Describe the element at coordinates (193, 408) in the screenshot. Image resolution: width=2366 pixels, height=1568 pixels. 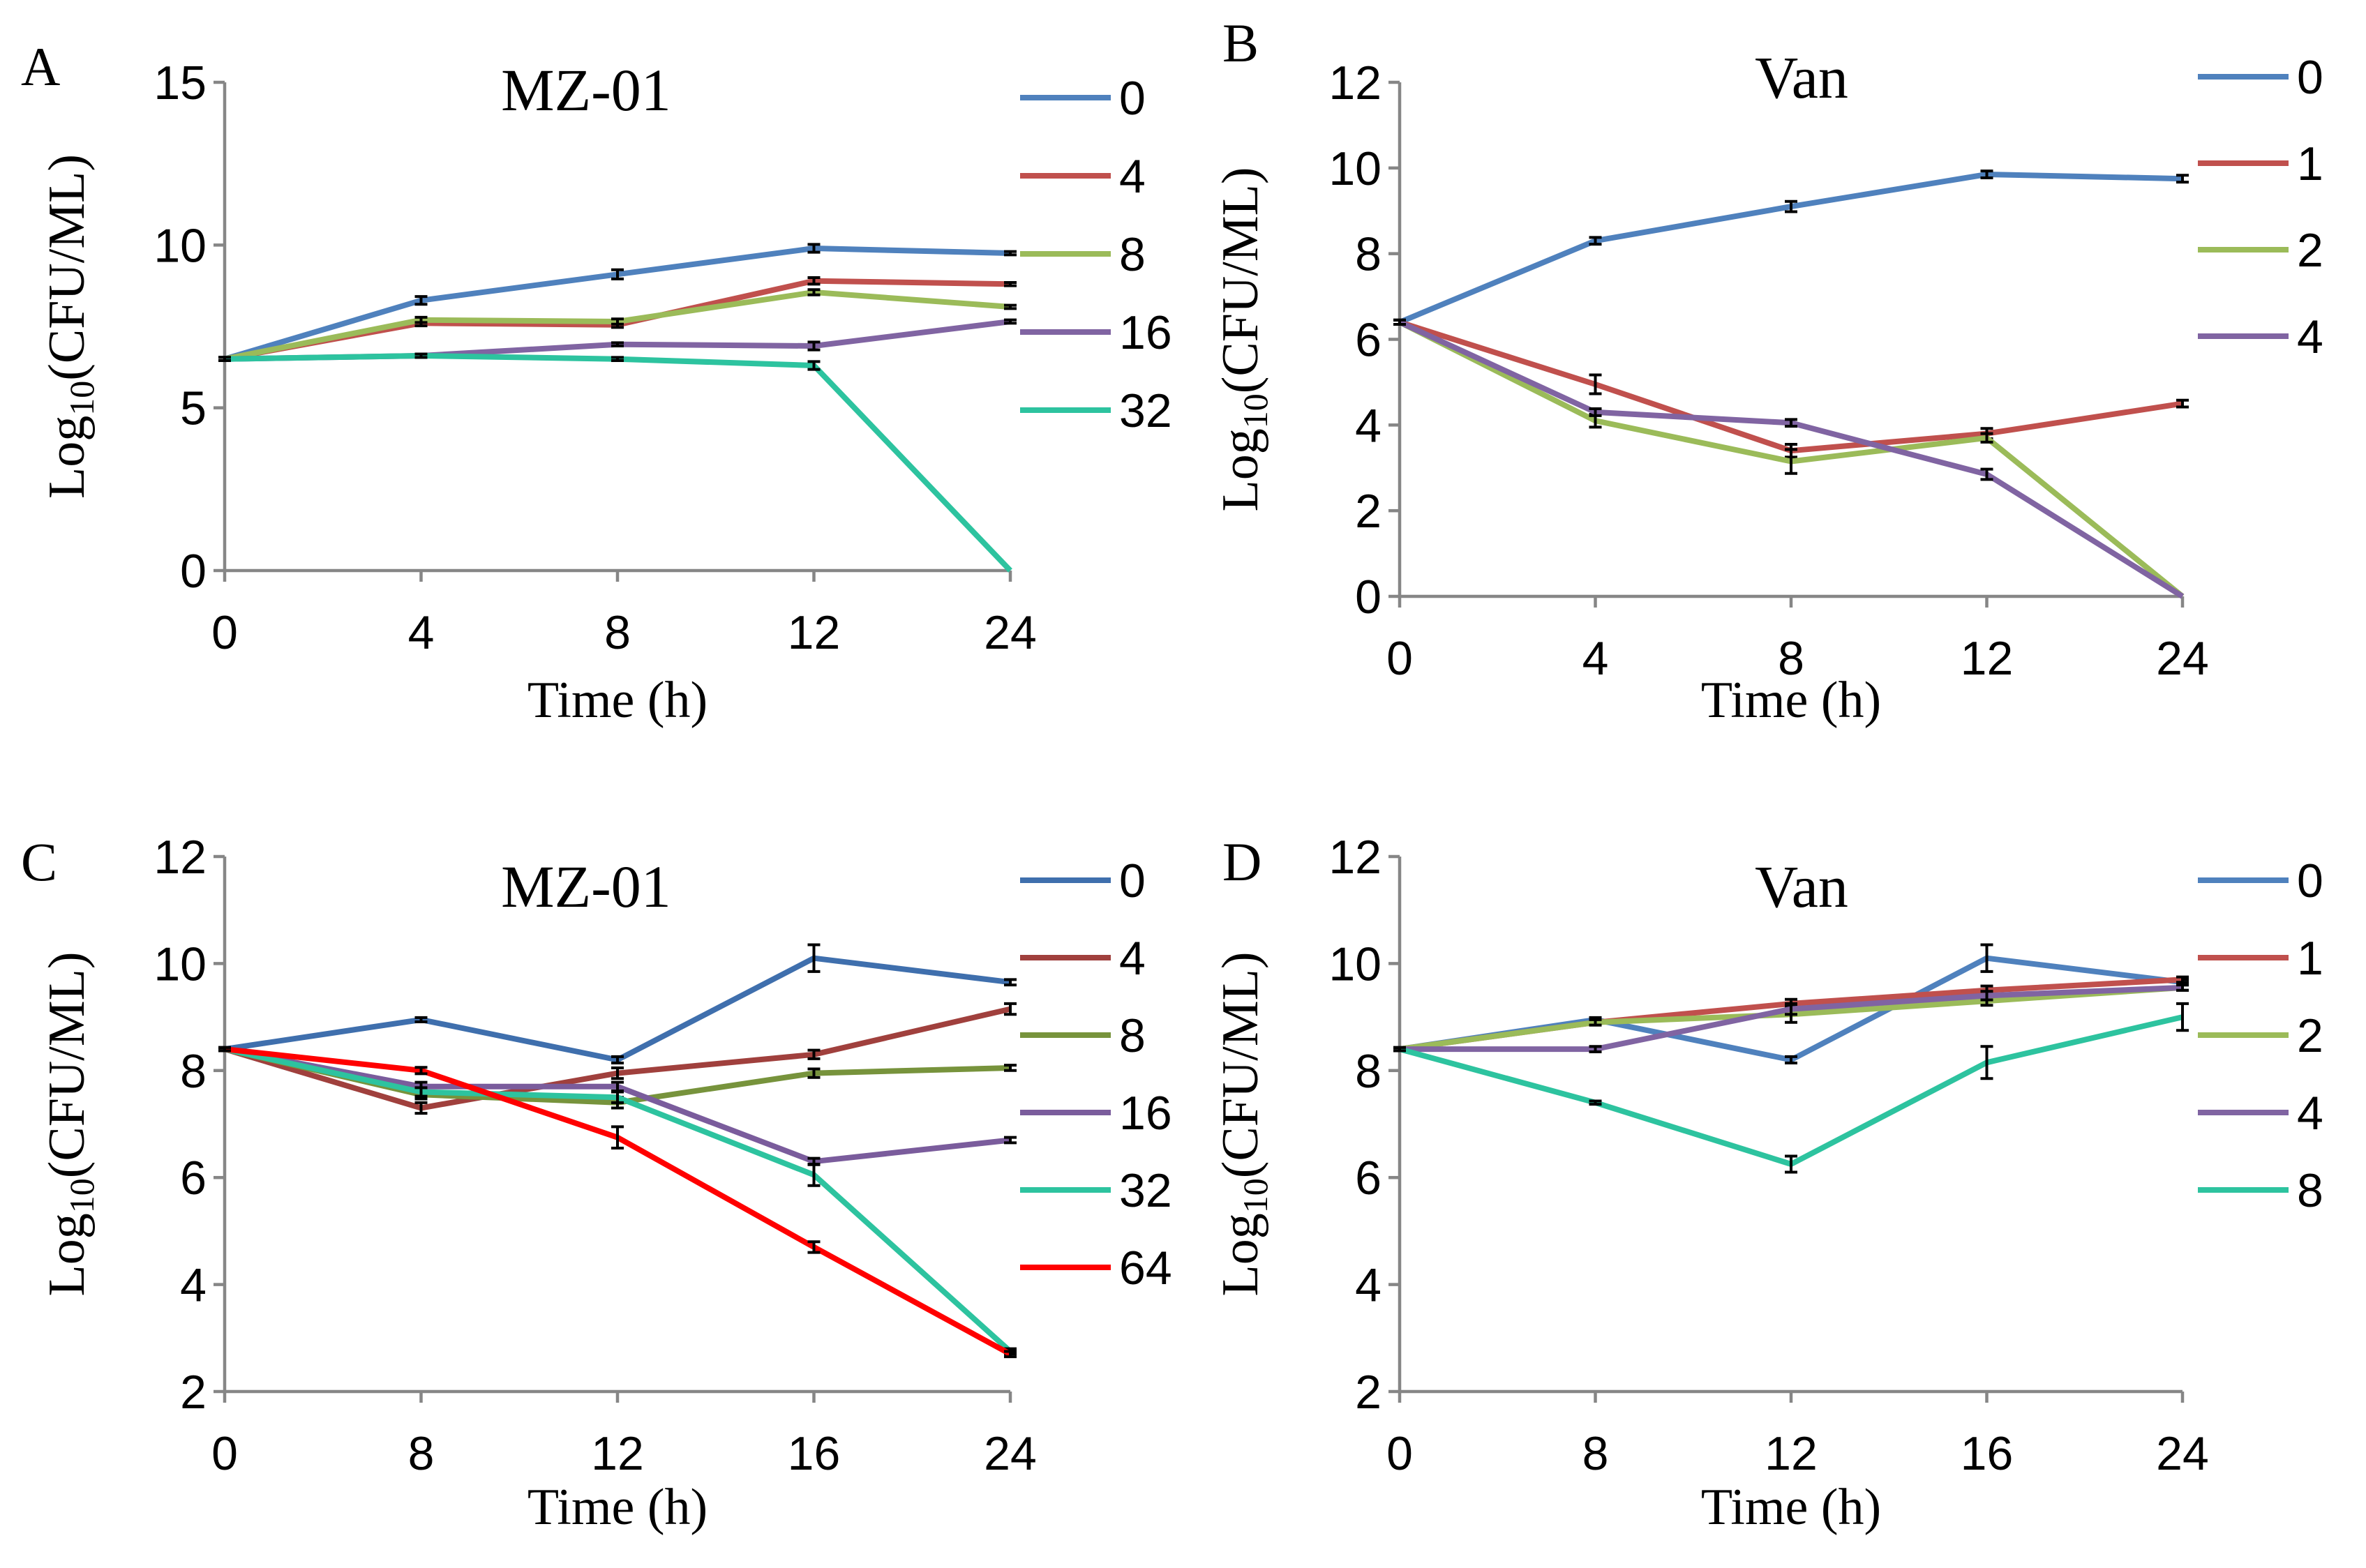
I see `y-tick-label: 5` at that location.